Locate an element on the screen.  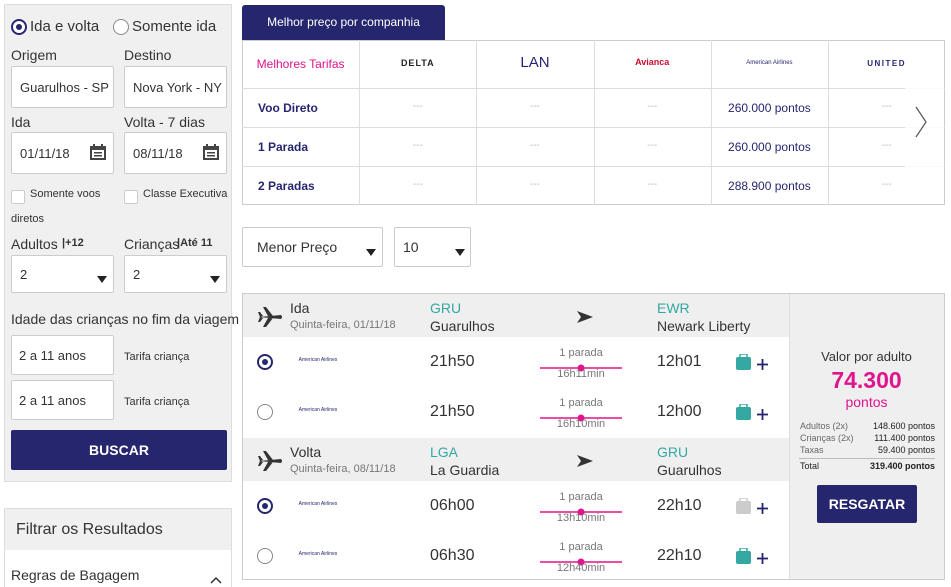
trip-type-label: Ida e volta is located at coordinates (65, 26).